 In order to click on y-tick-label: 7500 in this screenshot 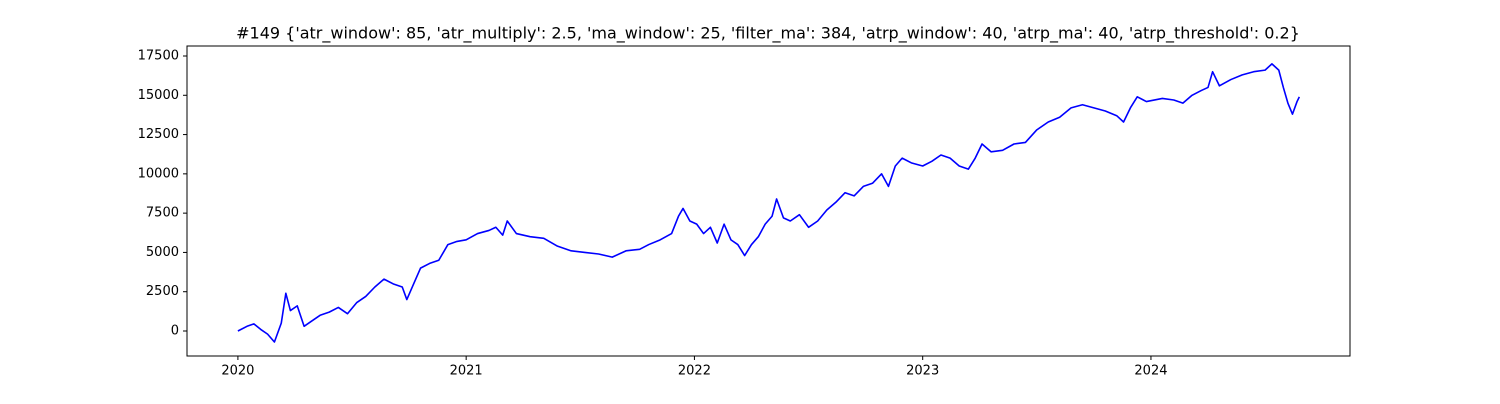, I will do `click(162, 213)`.